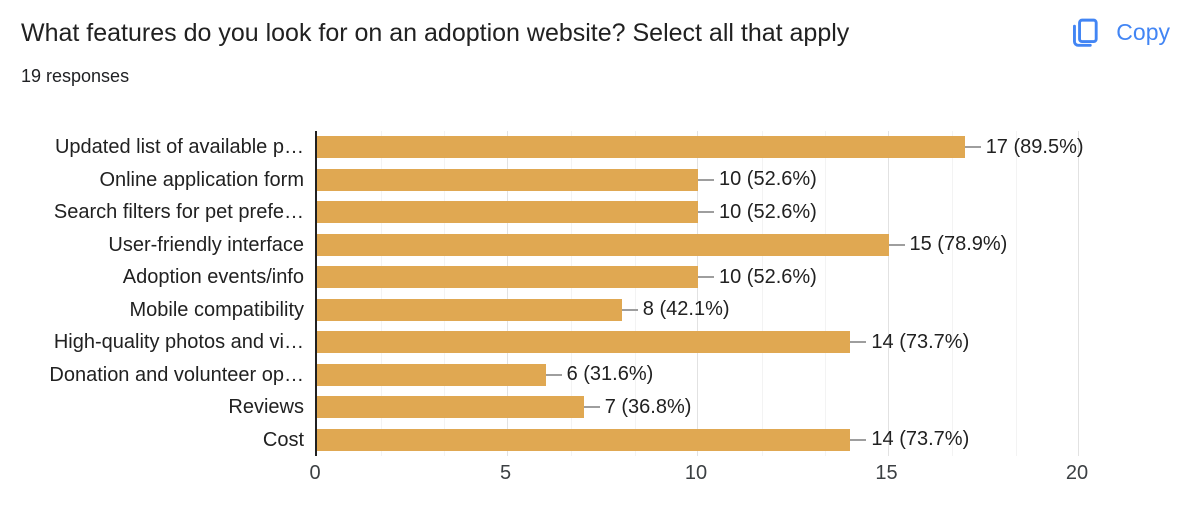  I want to click on value-label: 8 (42.1%), so click(675, 310).